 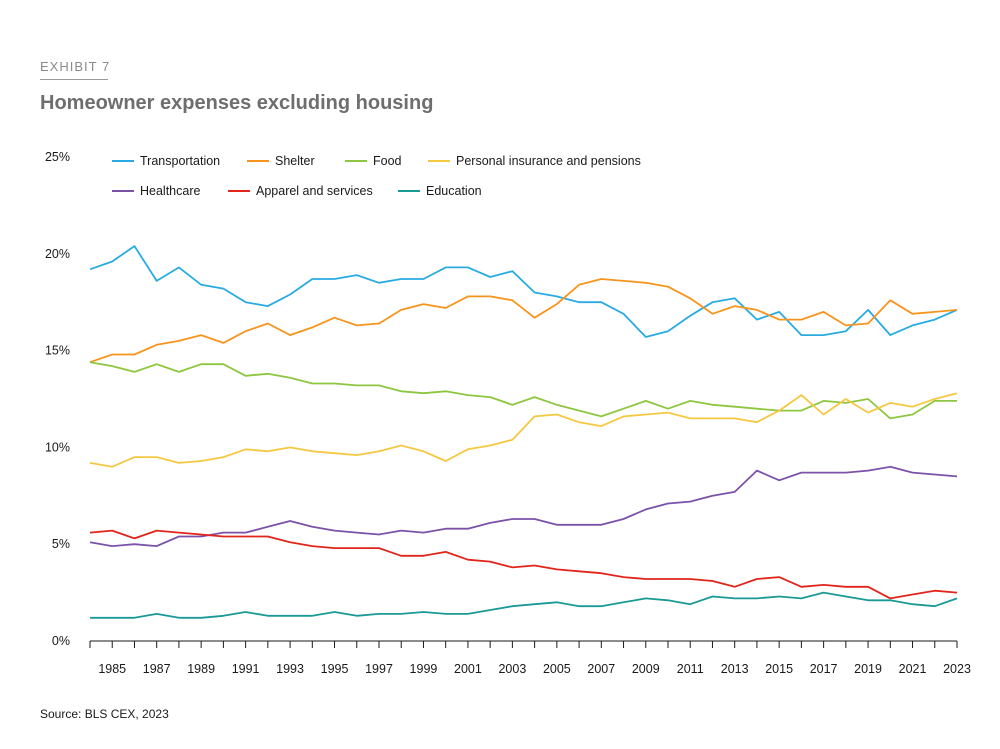 What do you see at coordinates (523, 390) in the screenshot?
I see `series-line-food` at bounding box center [523, 390].